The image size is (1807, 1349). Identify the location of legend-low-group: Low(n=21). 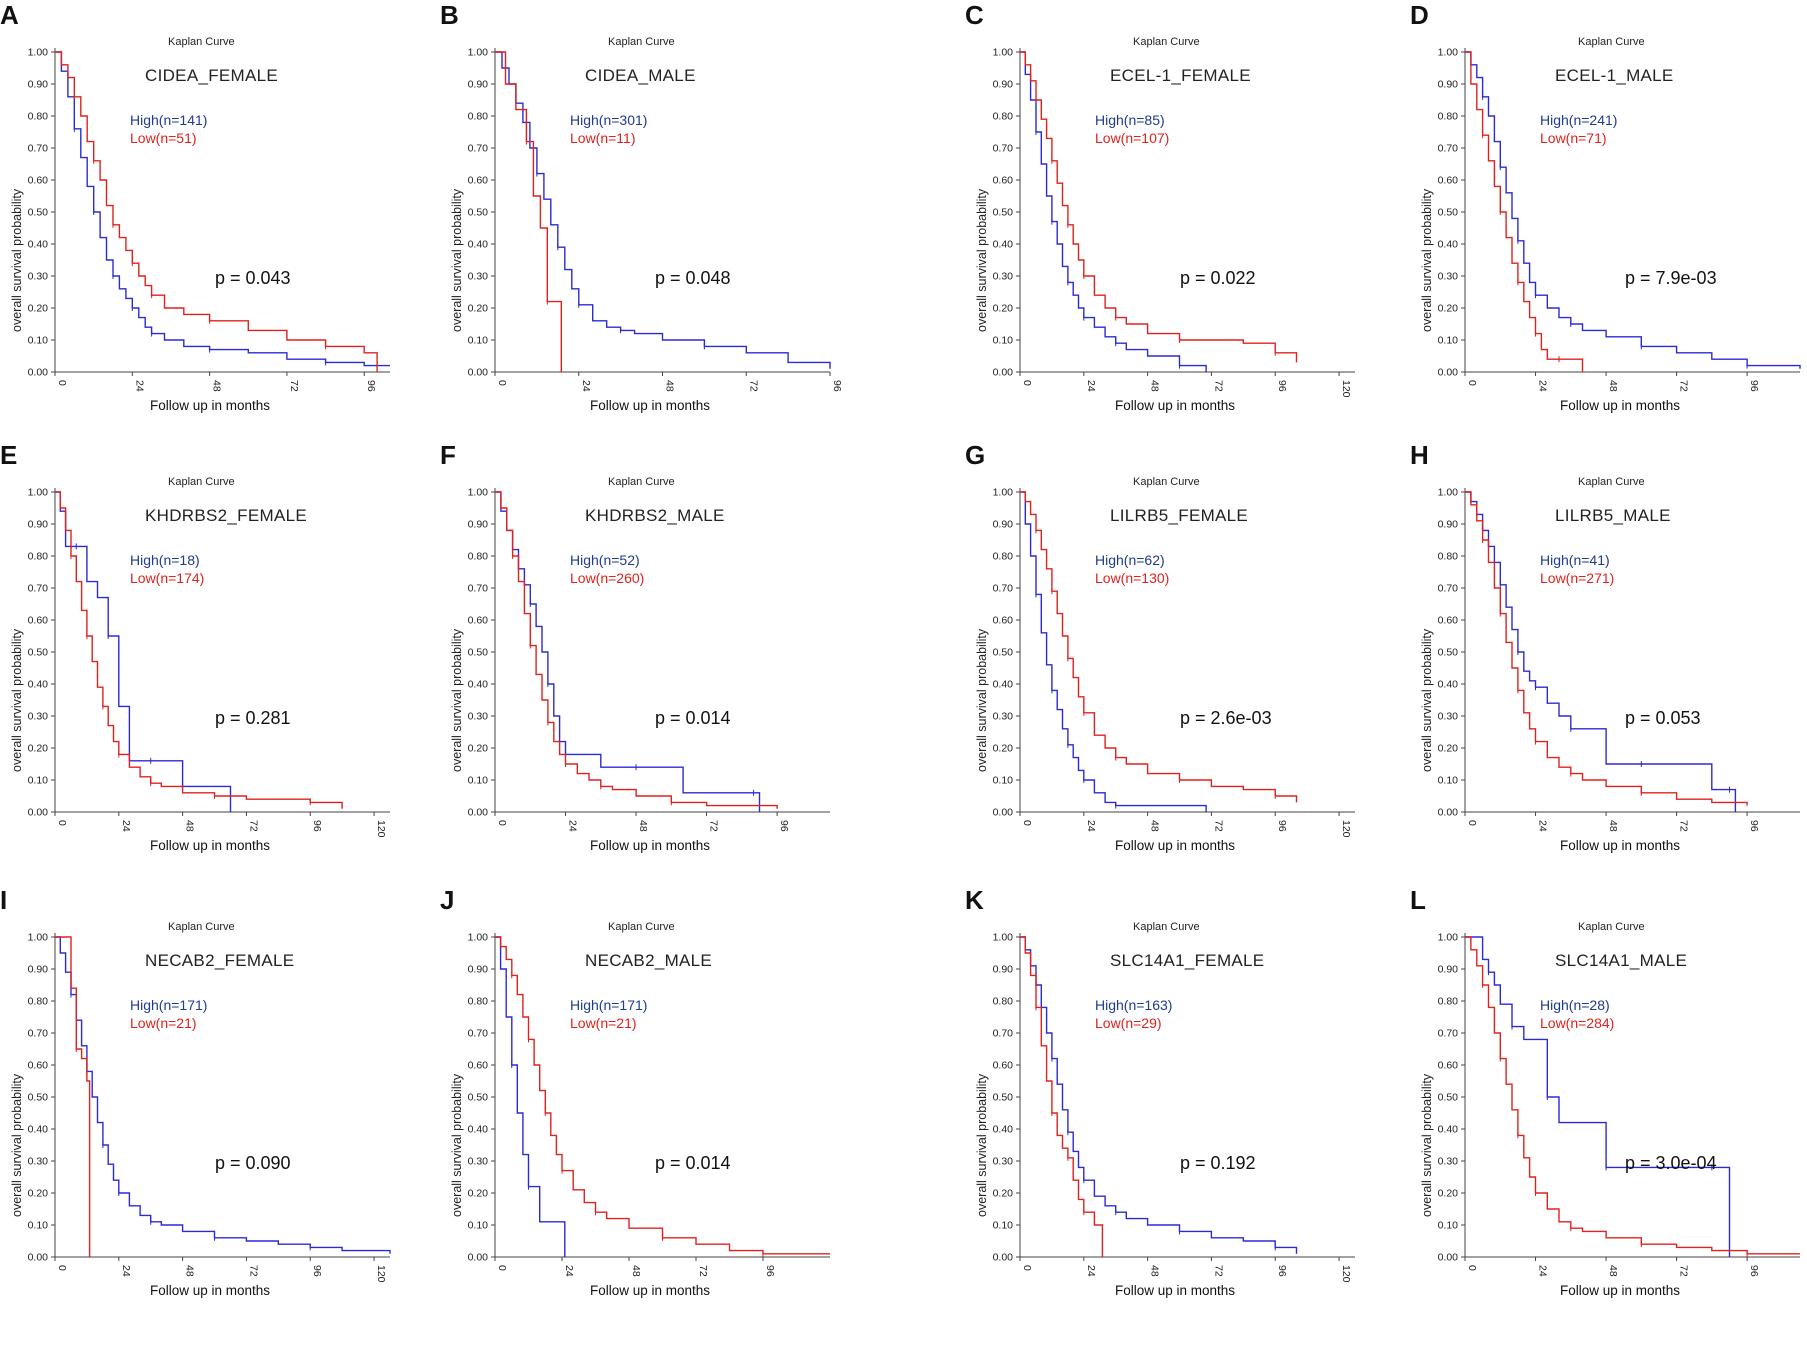
(603, 1023).